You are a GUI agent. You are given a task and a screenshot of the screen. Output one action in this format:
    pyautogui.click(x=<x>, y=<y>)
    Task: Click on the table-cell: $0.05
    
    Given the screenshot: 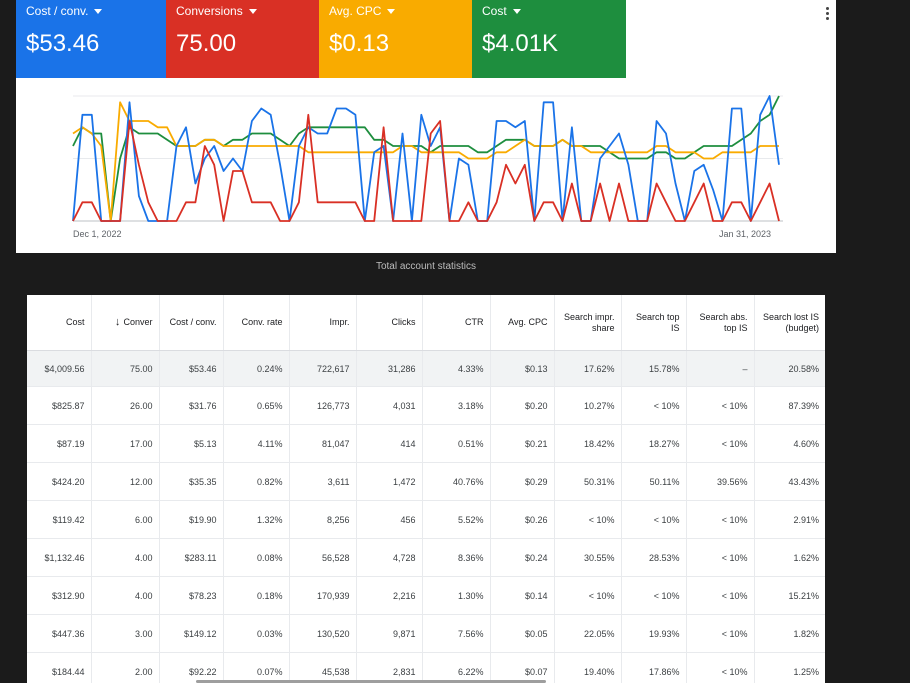 What is the action you would take?
    pyautogui.click(x=522, y=633)
    